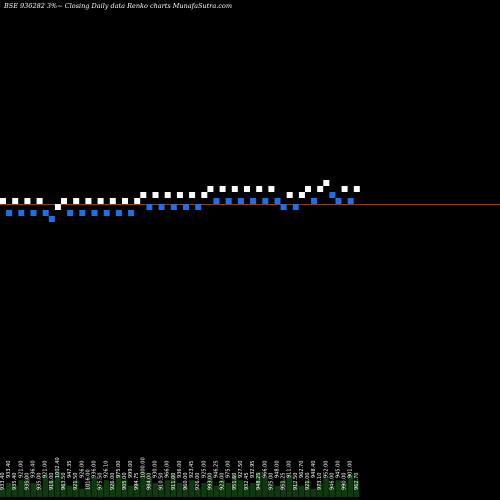 The width and height of the screenshot is (500, 500). What do you see at coordinates (259, 482) in the screenshot?
I see `x-tick-label: 948.25` at bounding box center [259, 482].